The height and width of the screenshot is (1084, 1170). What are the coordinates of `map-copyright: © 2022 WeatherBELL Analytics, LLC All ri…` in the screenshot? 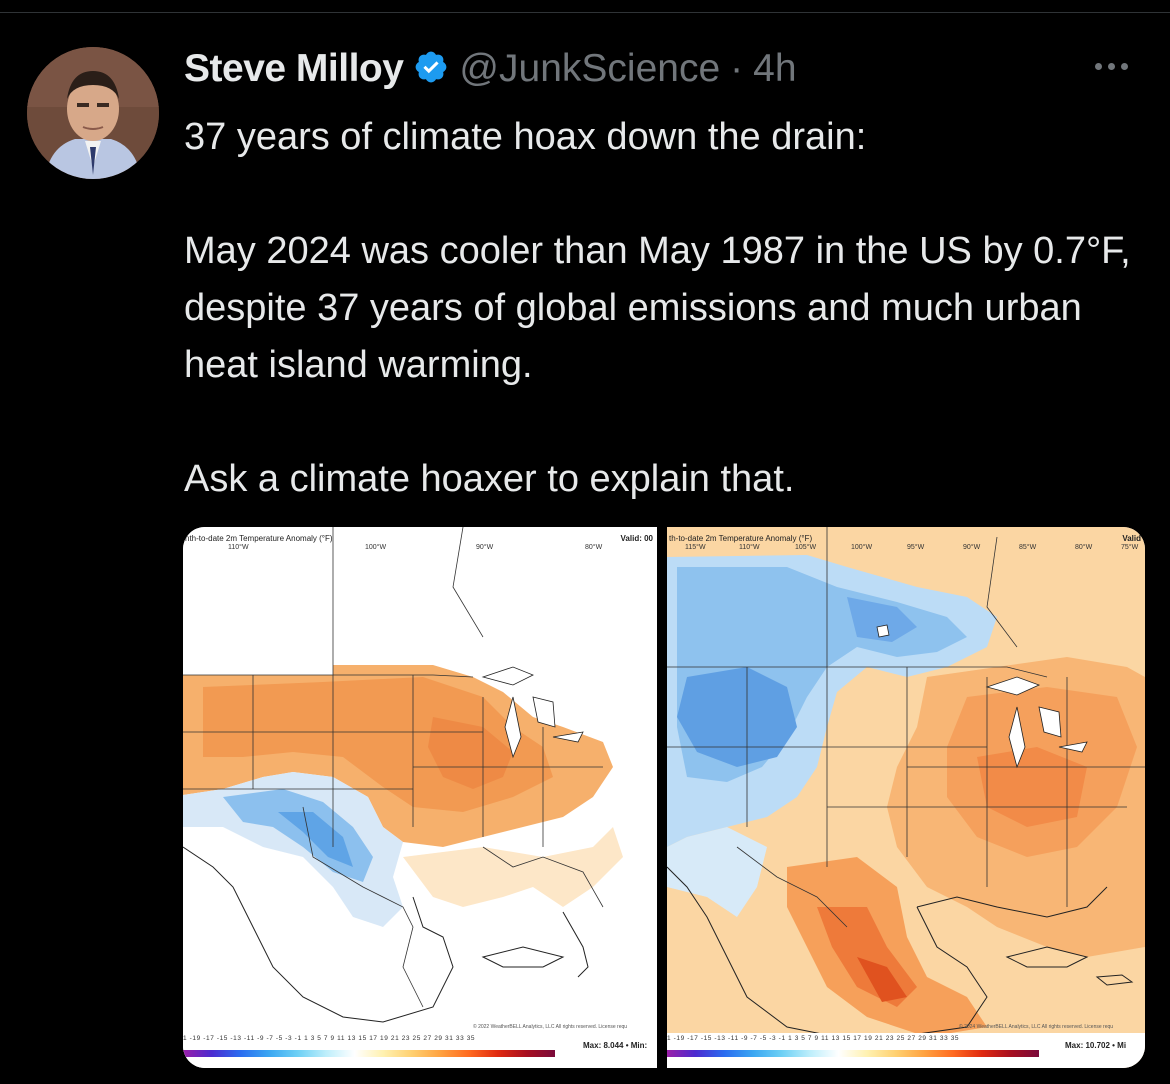 It's located at (550, 1027).